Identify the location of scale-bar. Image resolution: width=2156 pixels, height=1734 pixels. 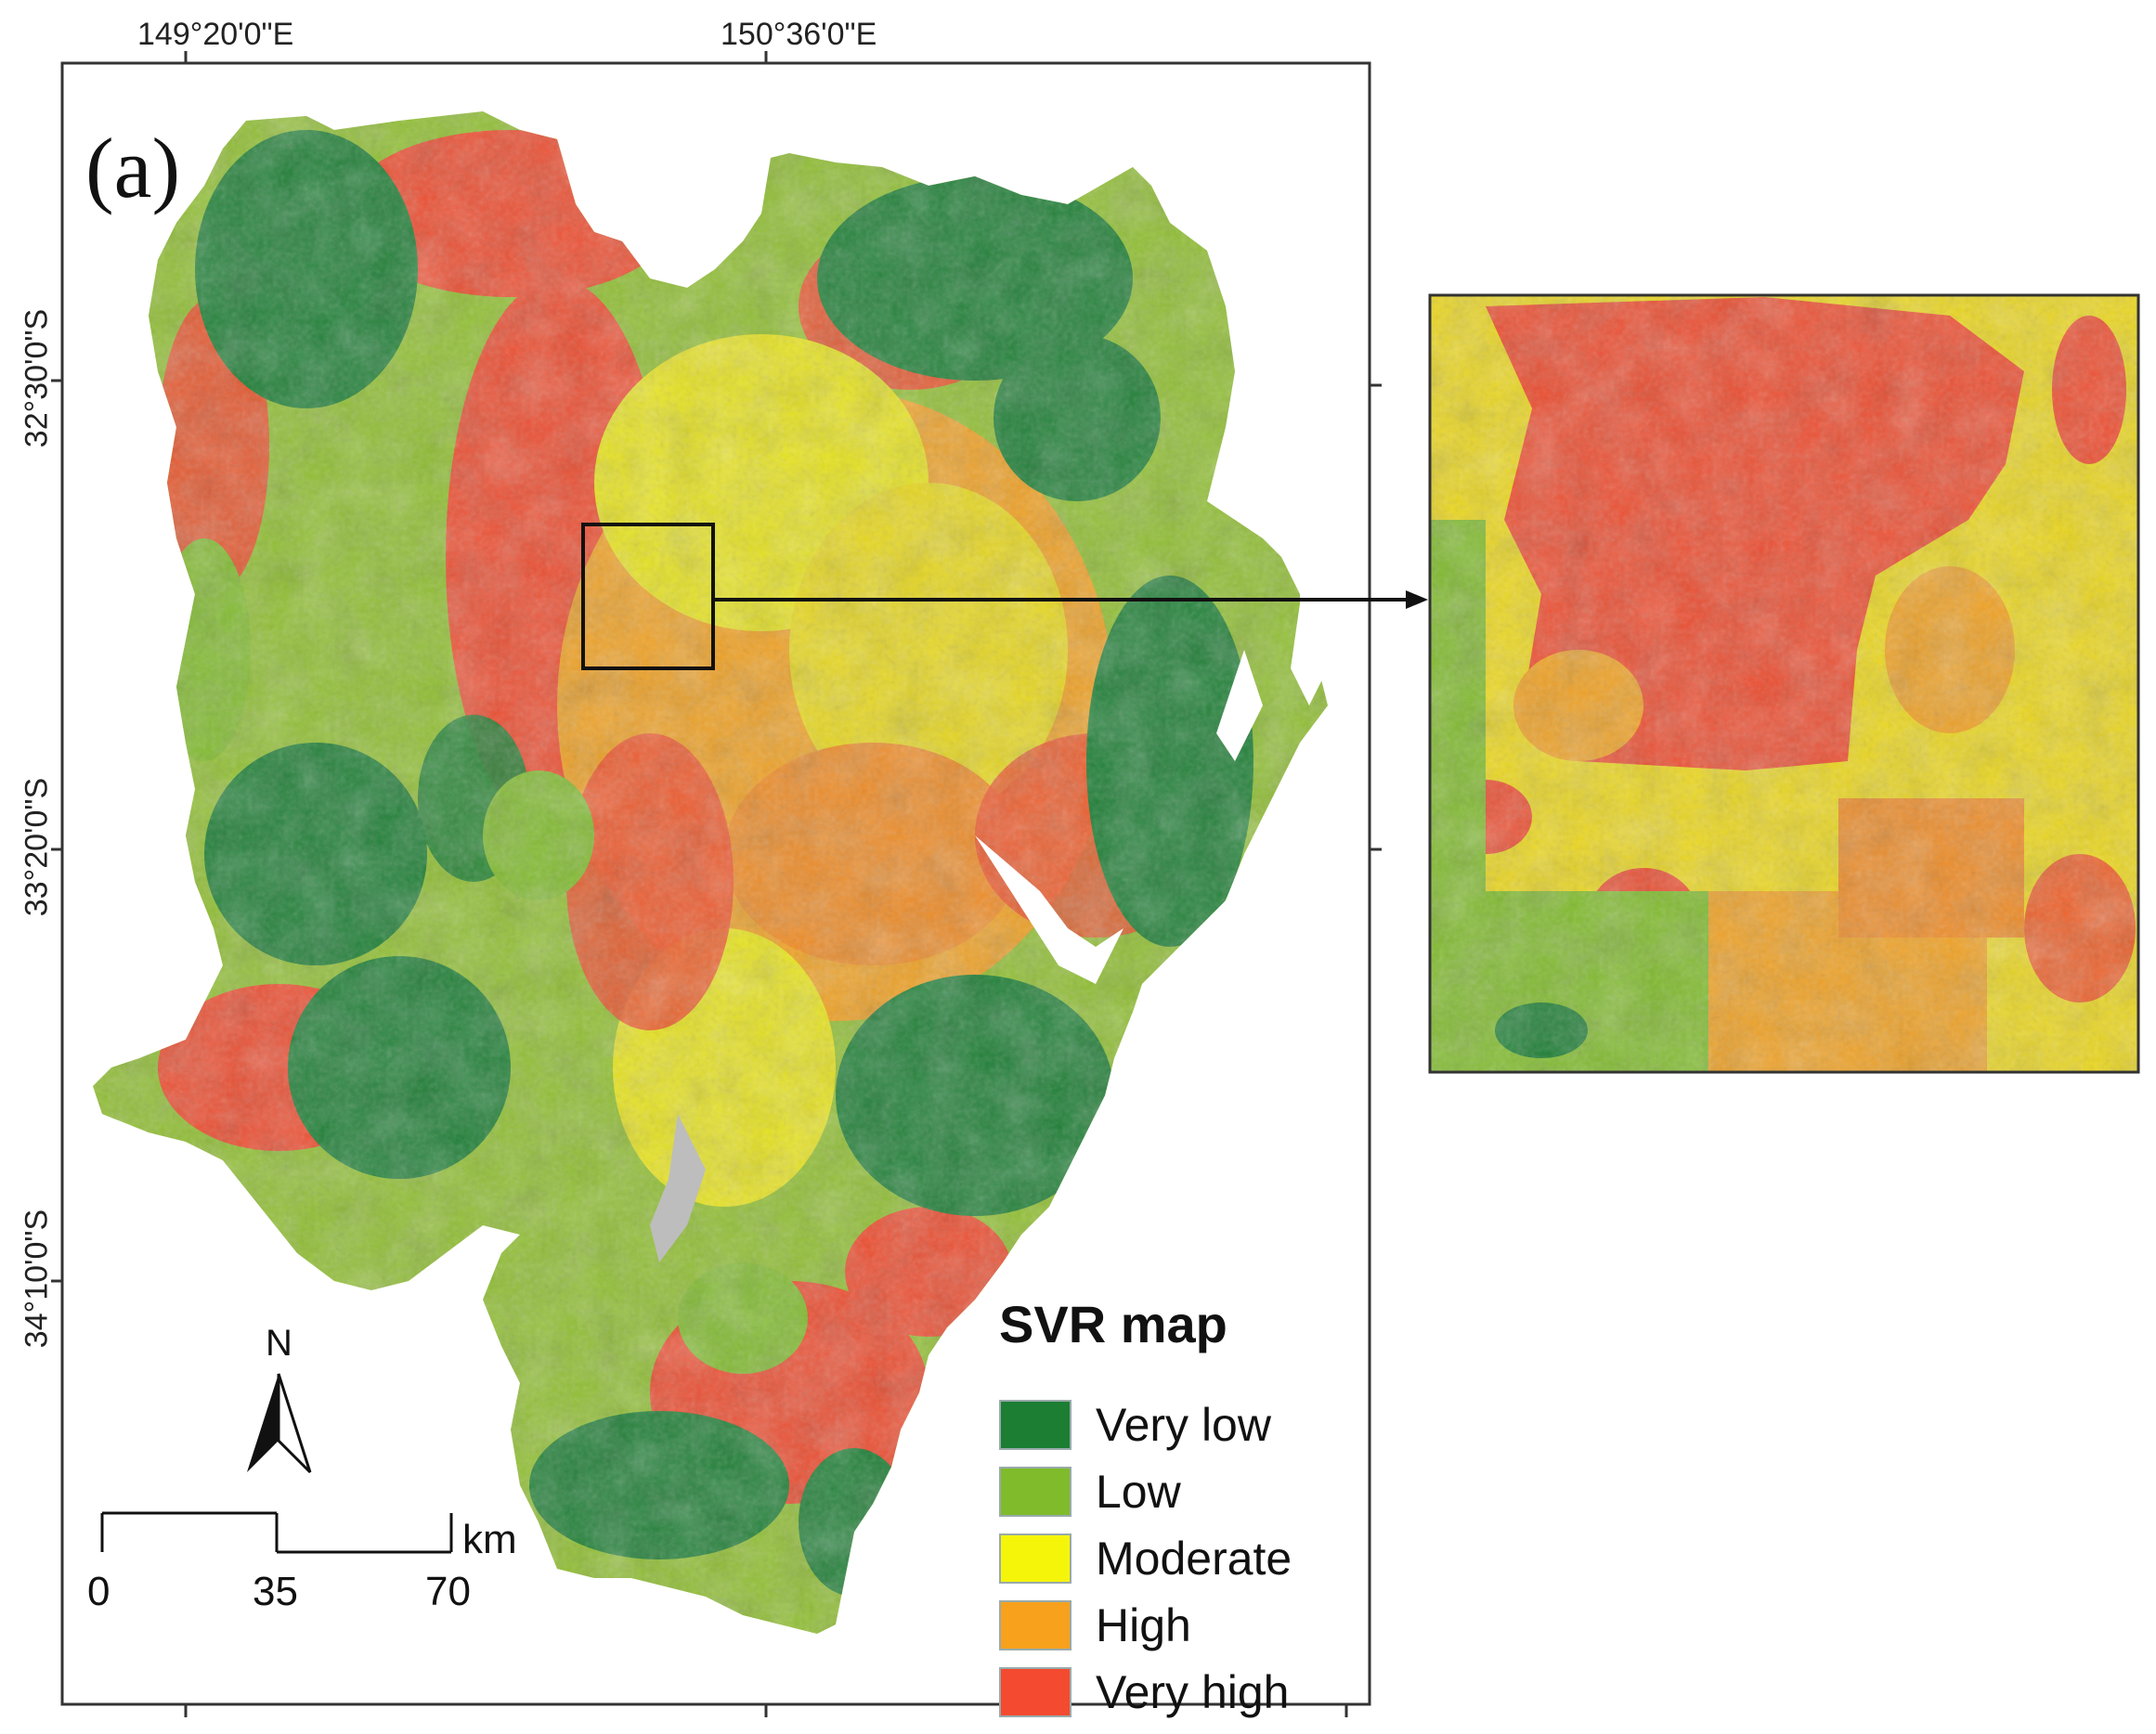
(276, 1532).